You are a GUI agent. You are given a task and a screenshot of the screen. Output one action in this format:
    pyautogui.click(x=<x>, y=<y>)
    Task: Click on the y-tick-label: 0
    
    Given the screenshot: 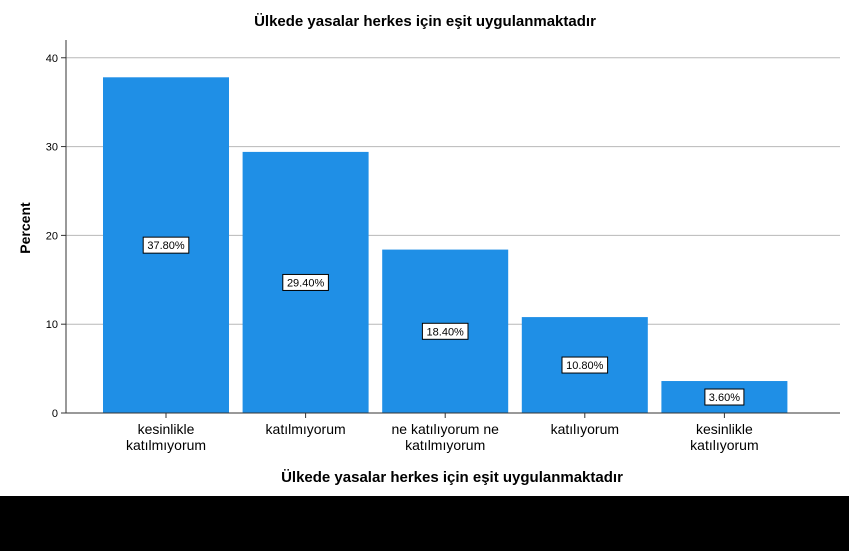 What is the action you would take?
    pyautogui.click(x=55, y=414)
    